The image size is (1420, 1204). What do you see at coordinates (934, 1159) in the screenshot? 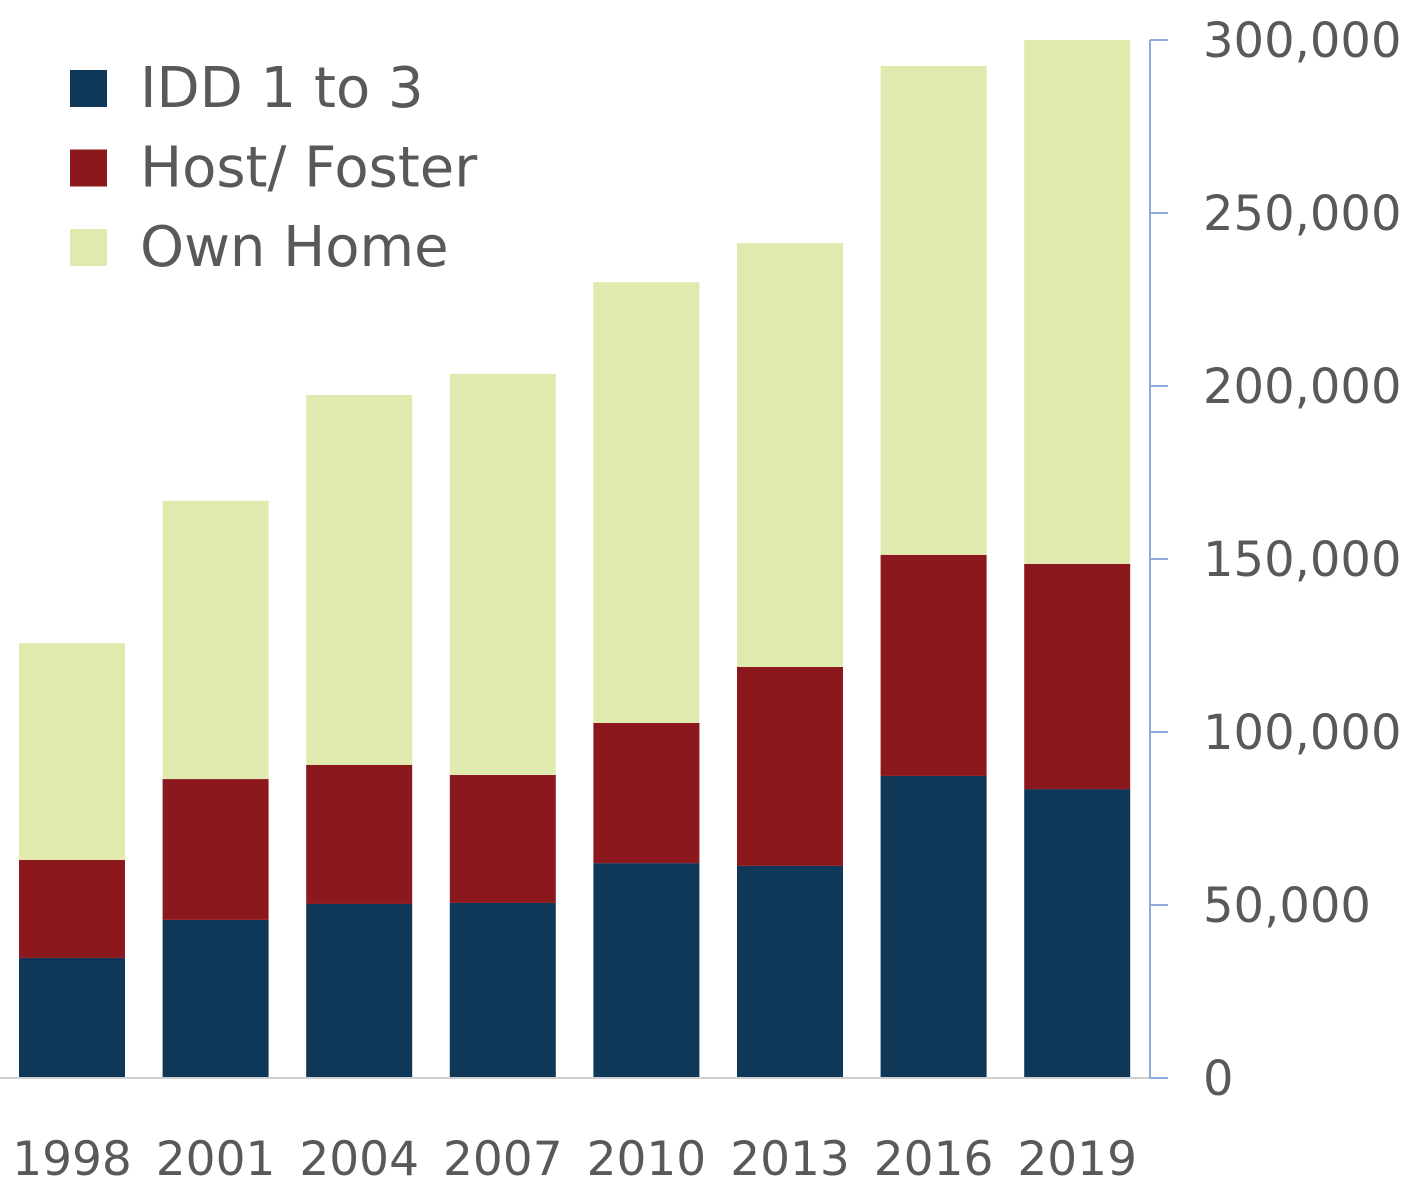
I see `x-tick-label: 2016` at bounding box center [934, 1159].